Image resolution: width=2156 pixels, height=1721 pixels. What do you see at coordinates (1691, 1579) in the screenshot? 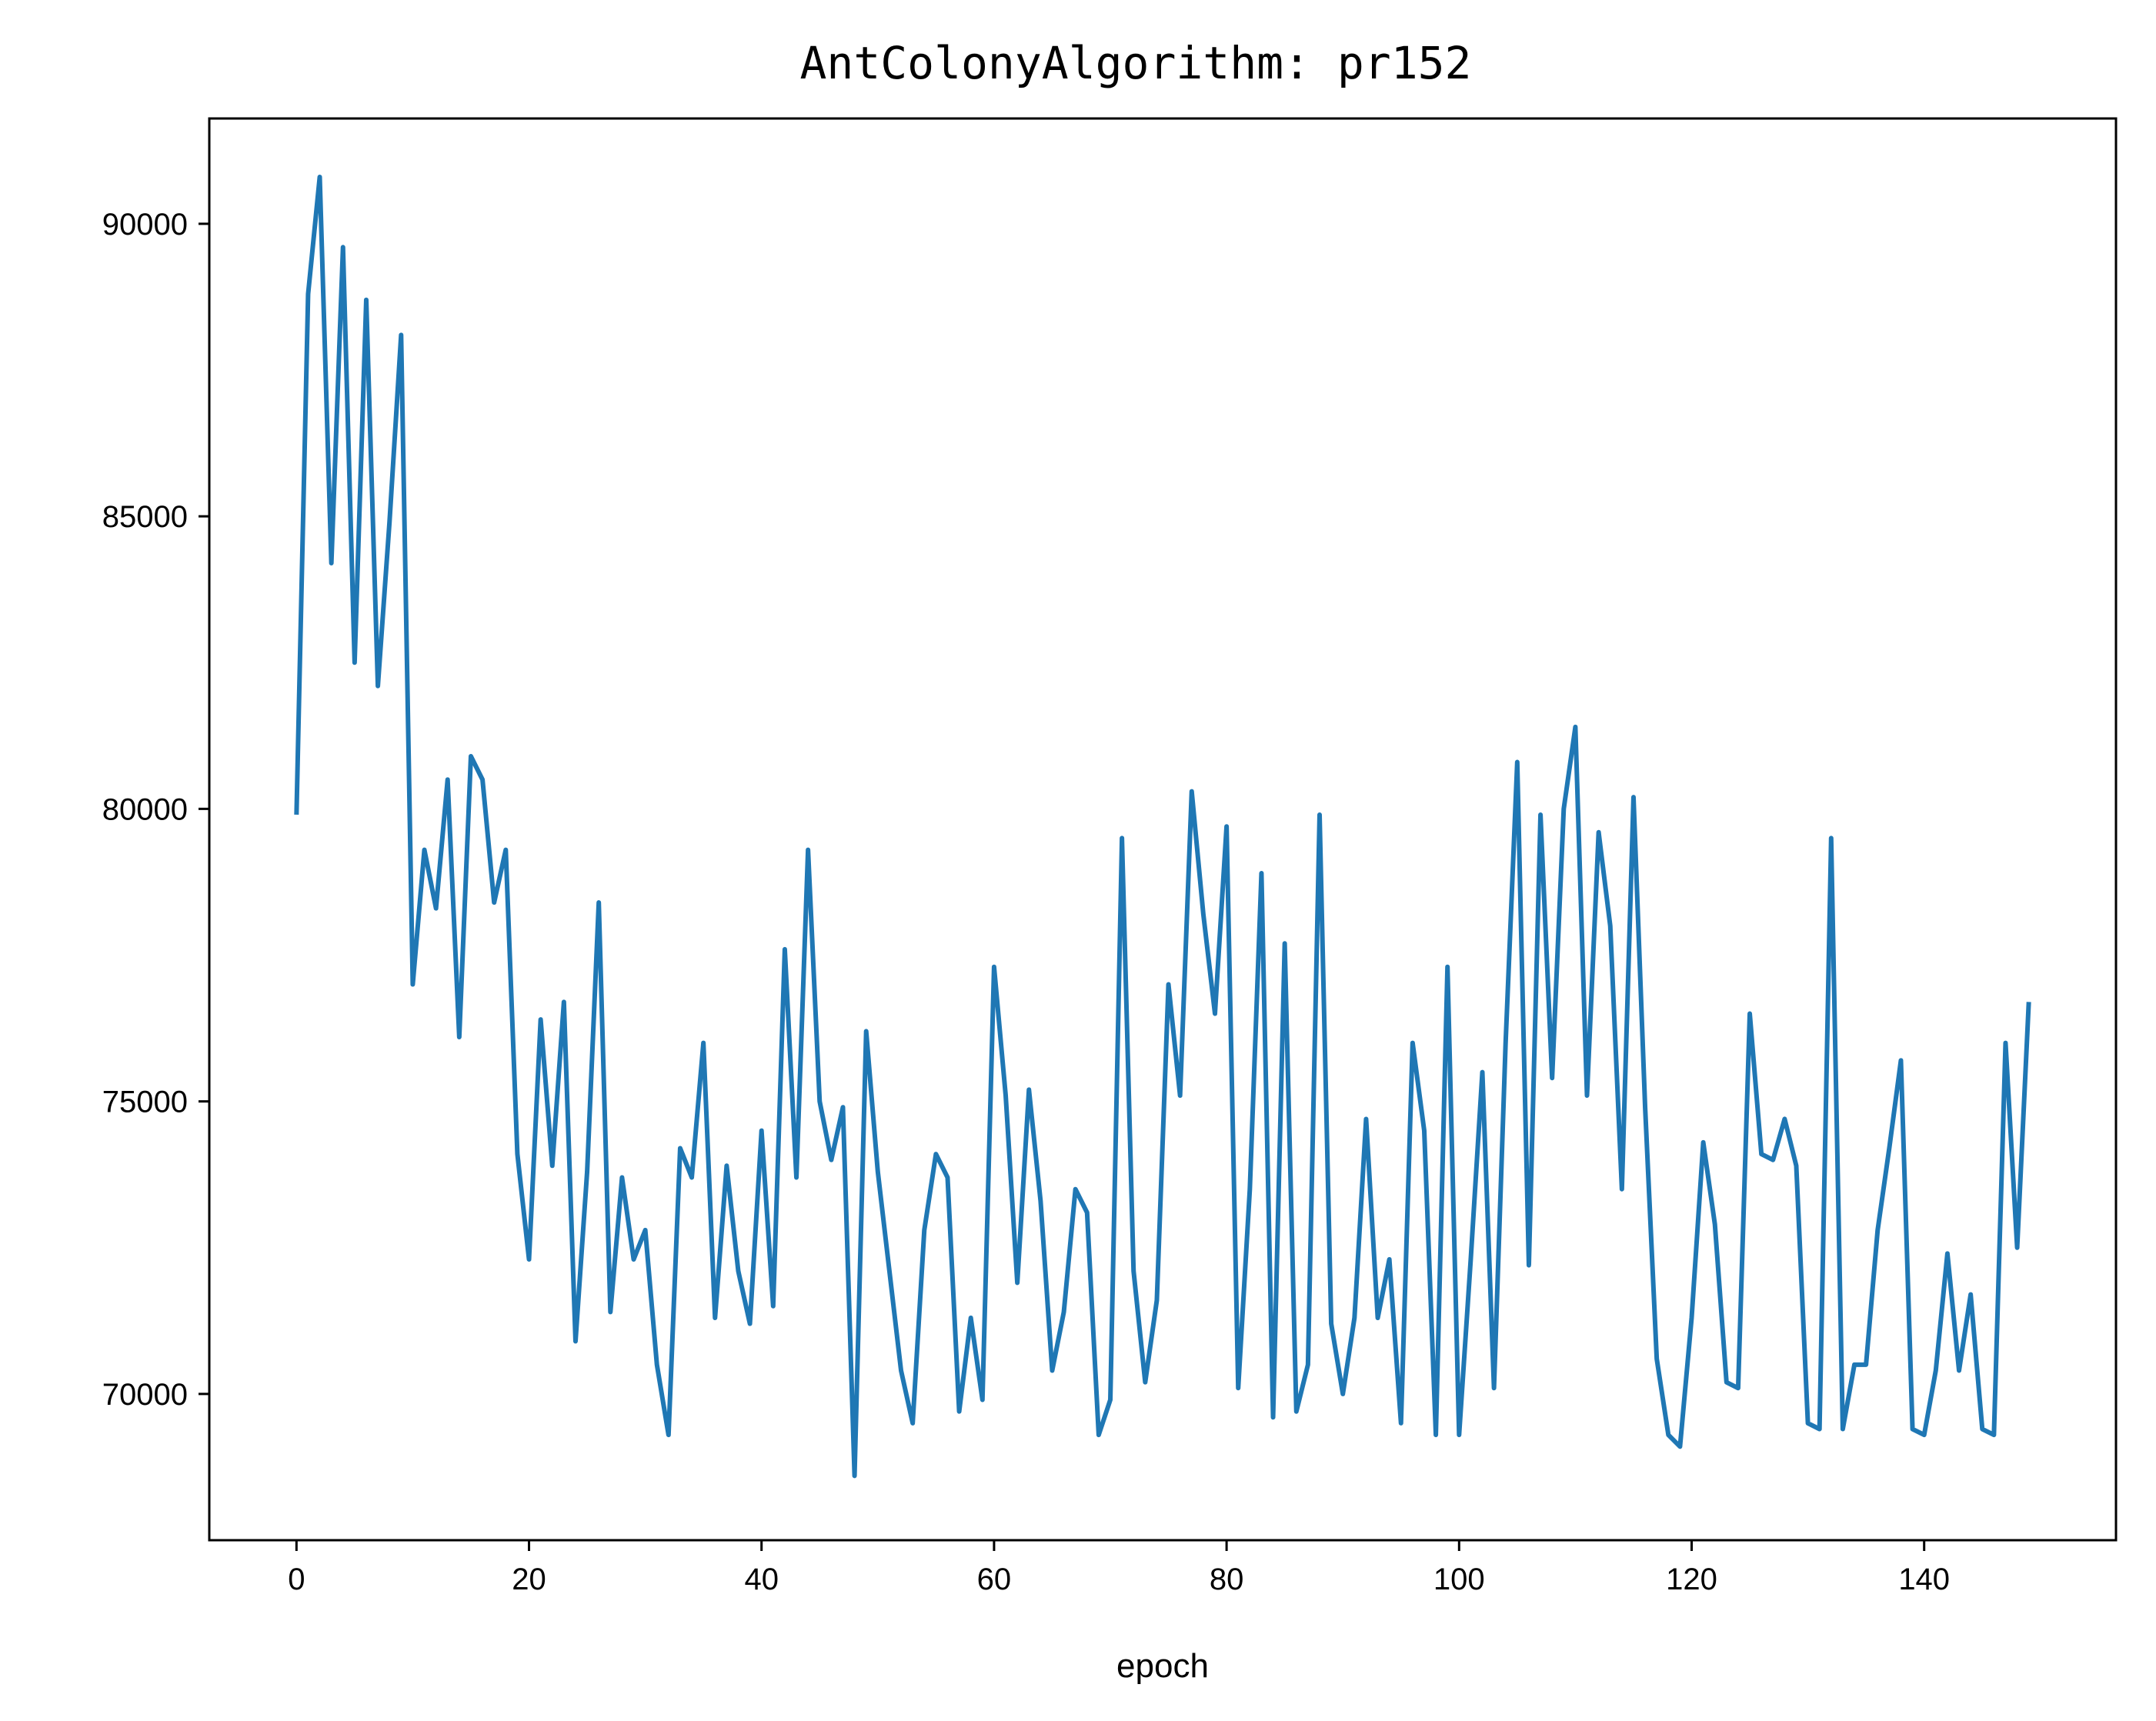
I see `x-tick-label: 120` at bounding box center [1691, 1579].